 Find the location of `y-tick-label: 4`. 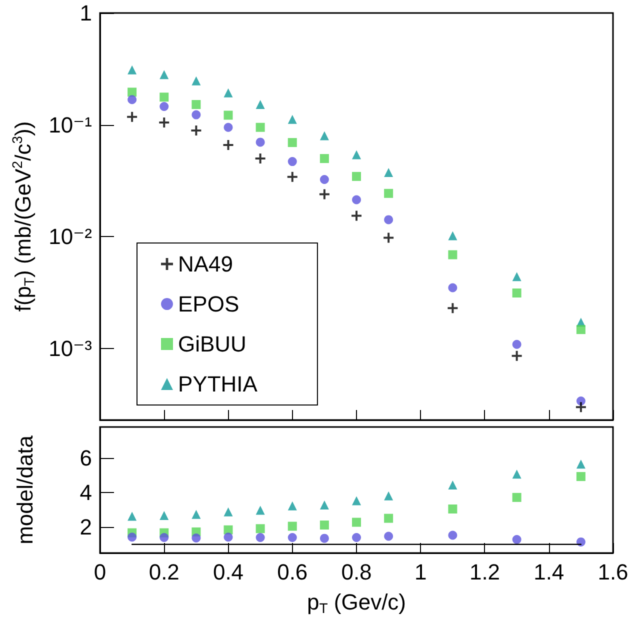

y-tick-label: 4 is located at coordinates (86, 493).